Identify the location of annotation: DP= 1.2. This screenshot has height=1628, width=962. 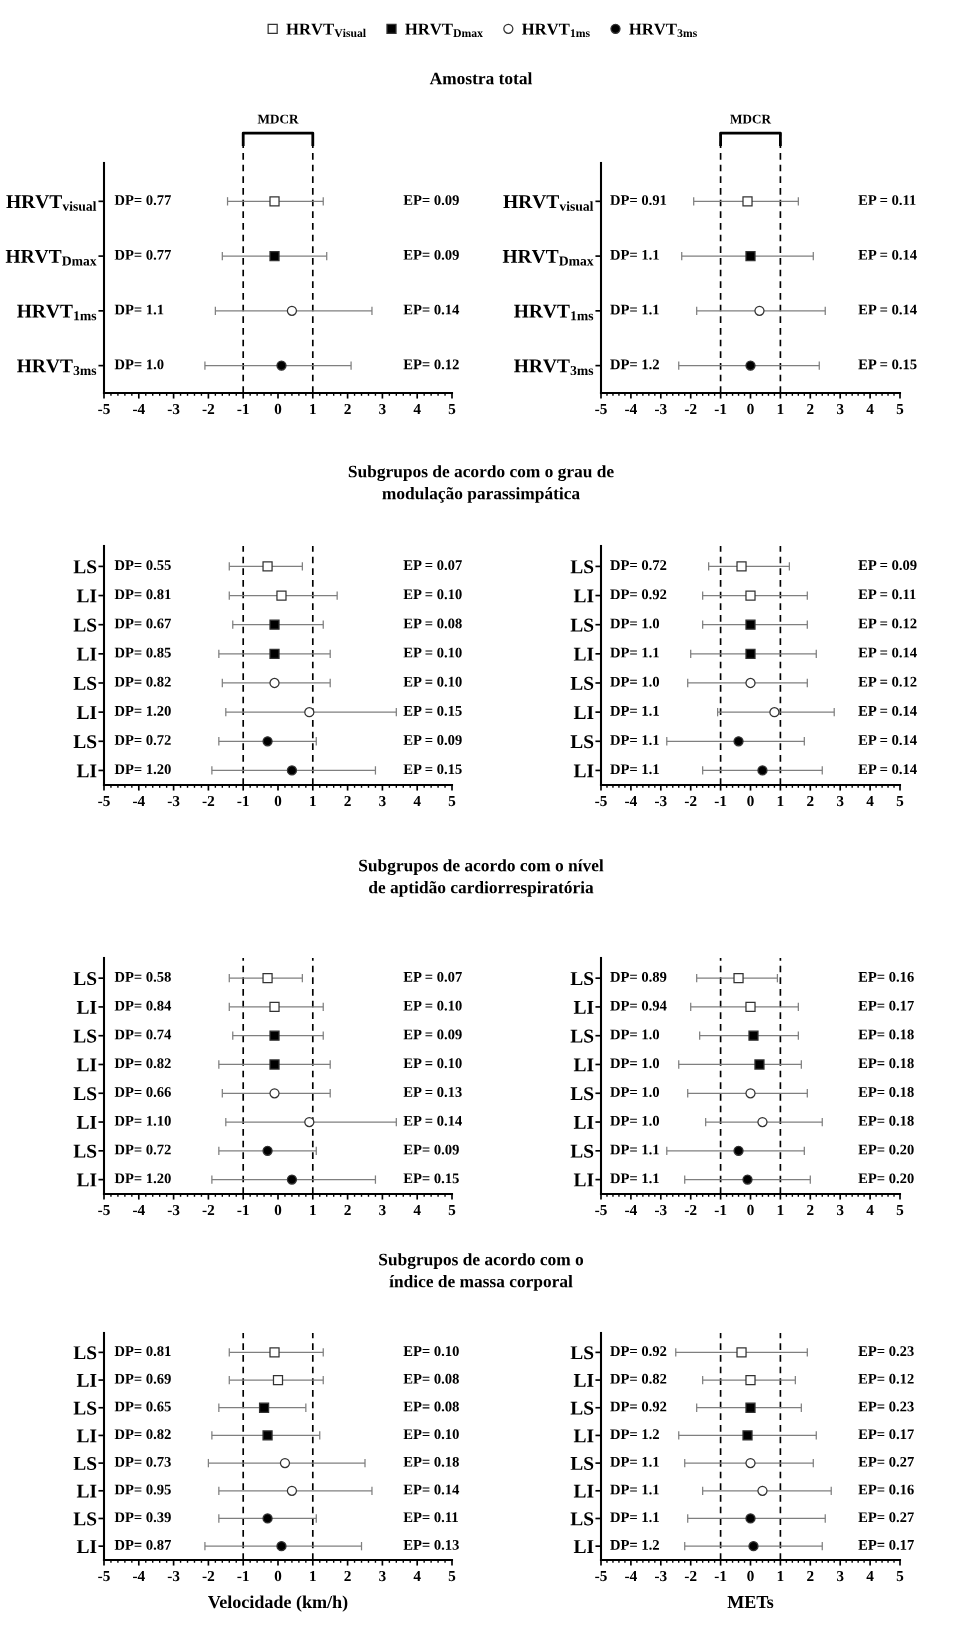
(634, 1434).